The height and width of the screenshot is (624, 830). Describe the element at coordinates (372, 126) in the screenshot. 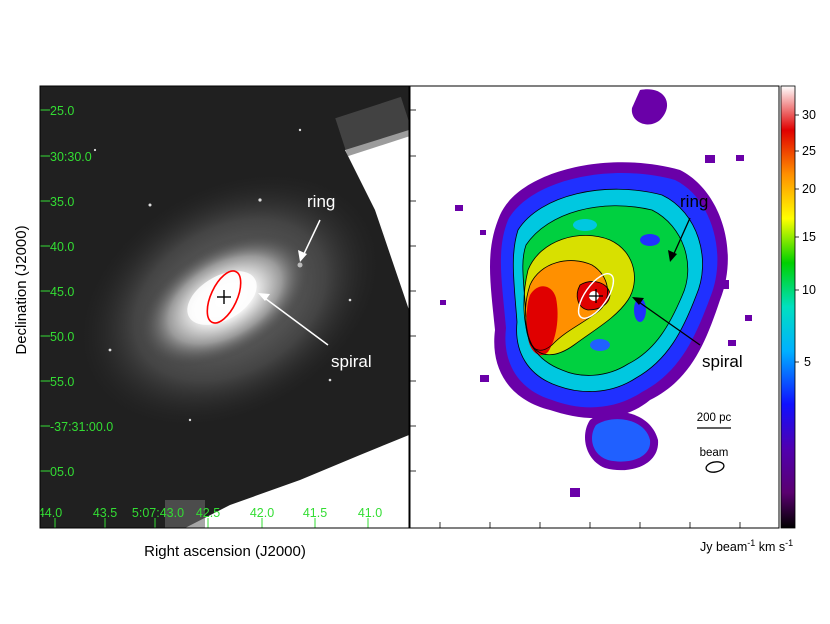

I see `noise-edge-top` at that location.